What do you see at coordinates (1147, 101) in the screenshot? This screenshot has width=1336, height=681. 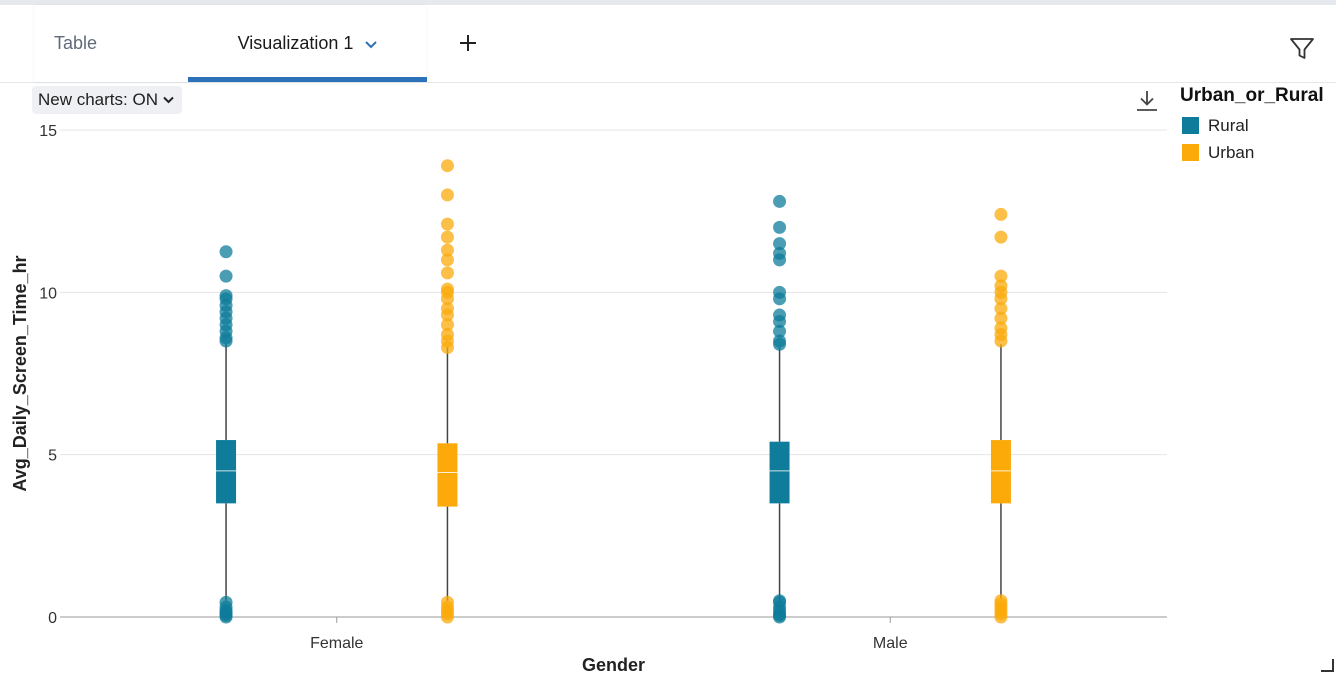 I see `download-icon` at bounding box center [1147, 101].